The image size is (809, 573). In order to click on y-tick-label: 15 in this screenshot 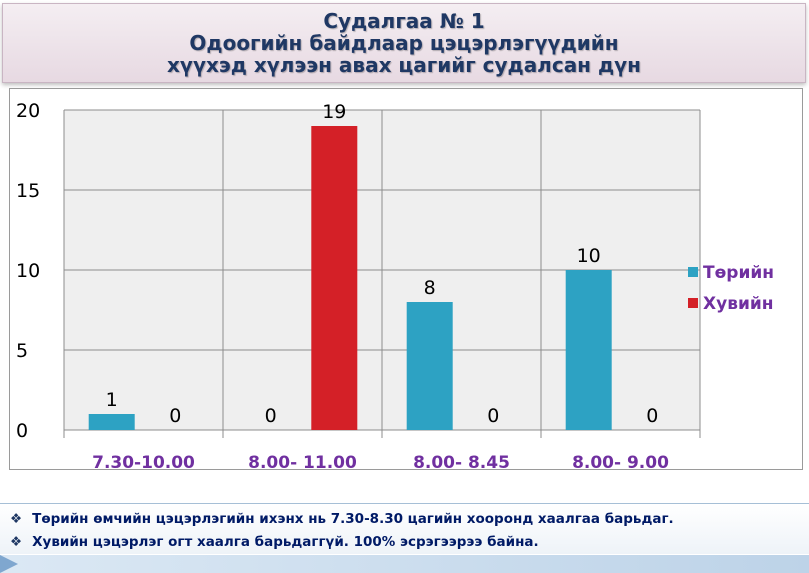, I will do `click(28, 191)`.